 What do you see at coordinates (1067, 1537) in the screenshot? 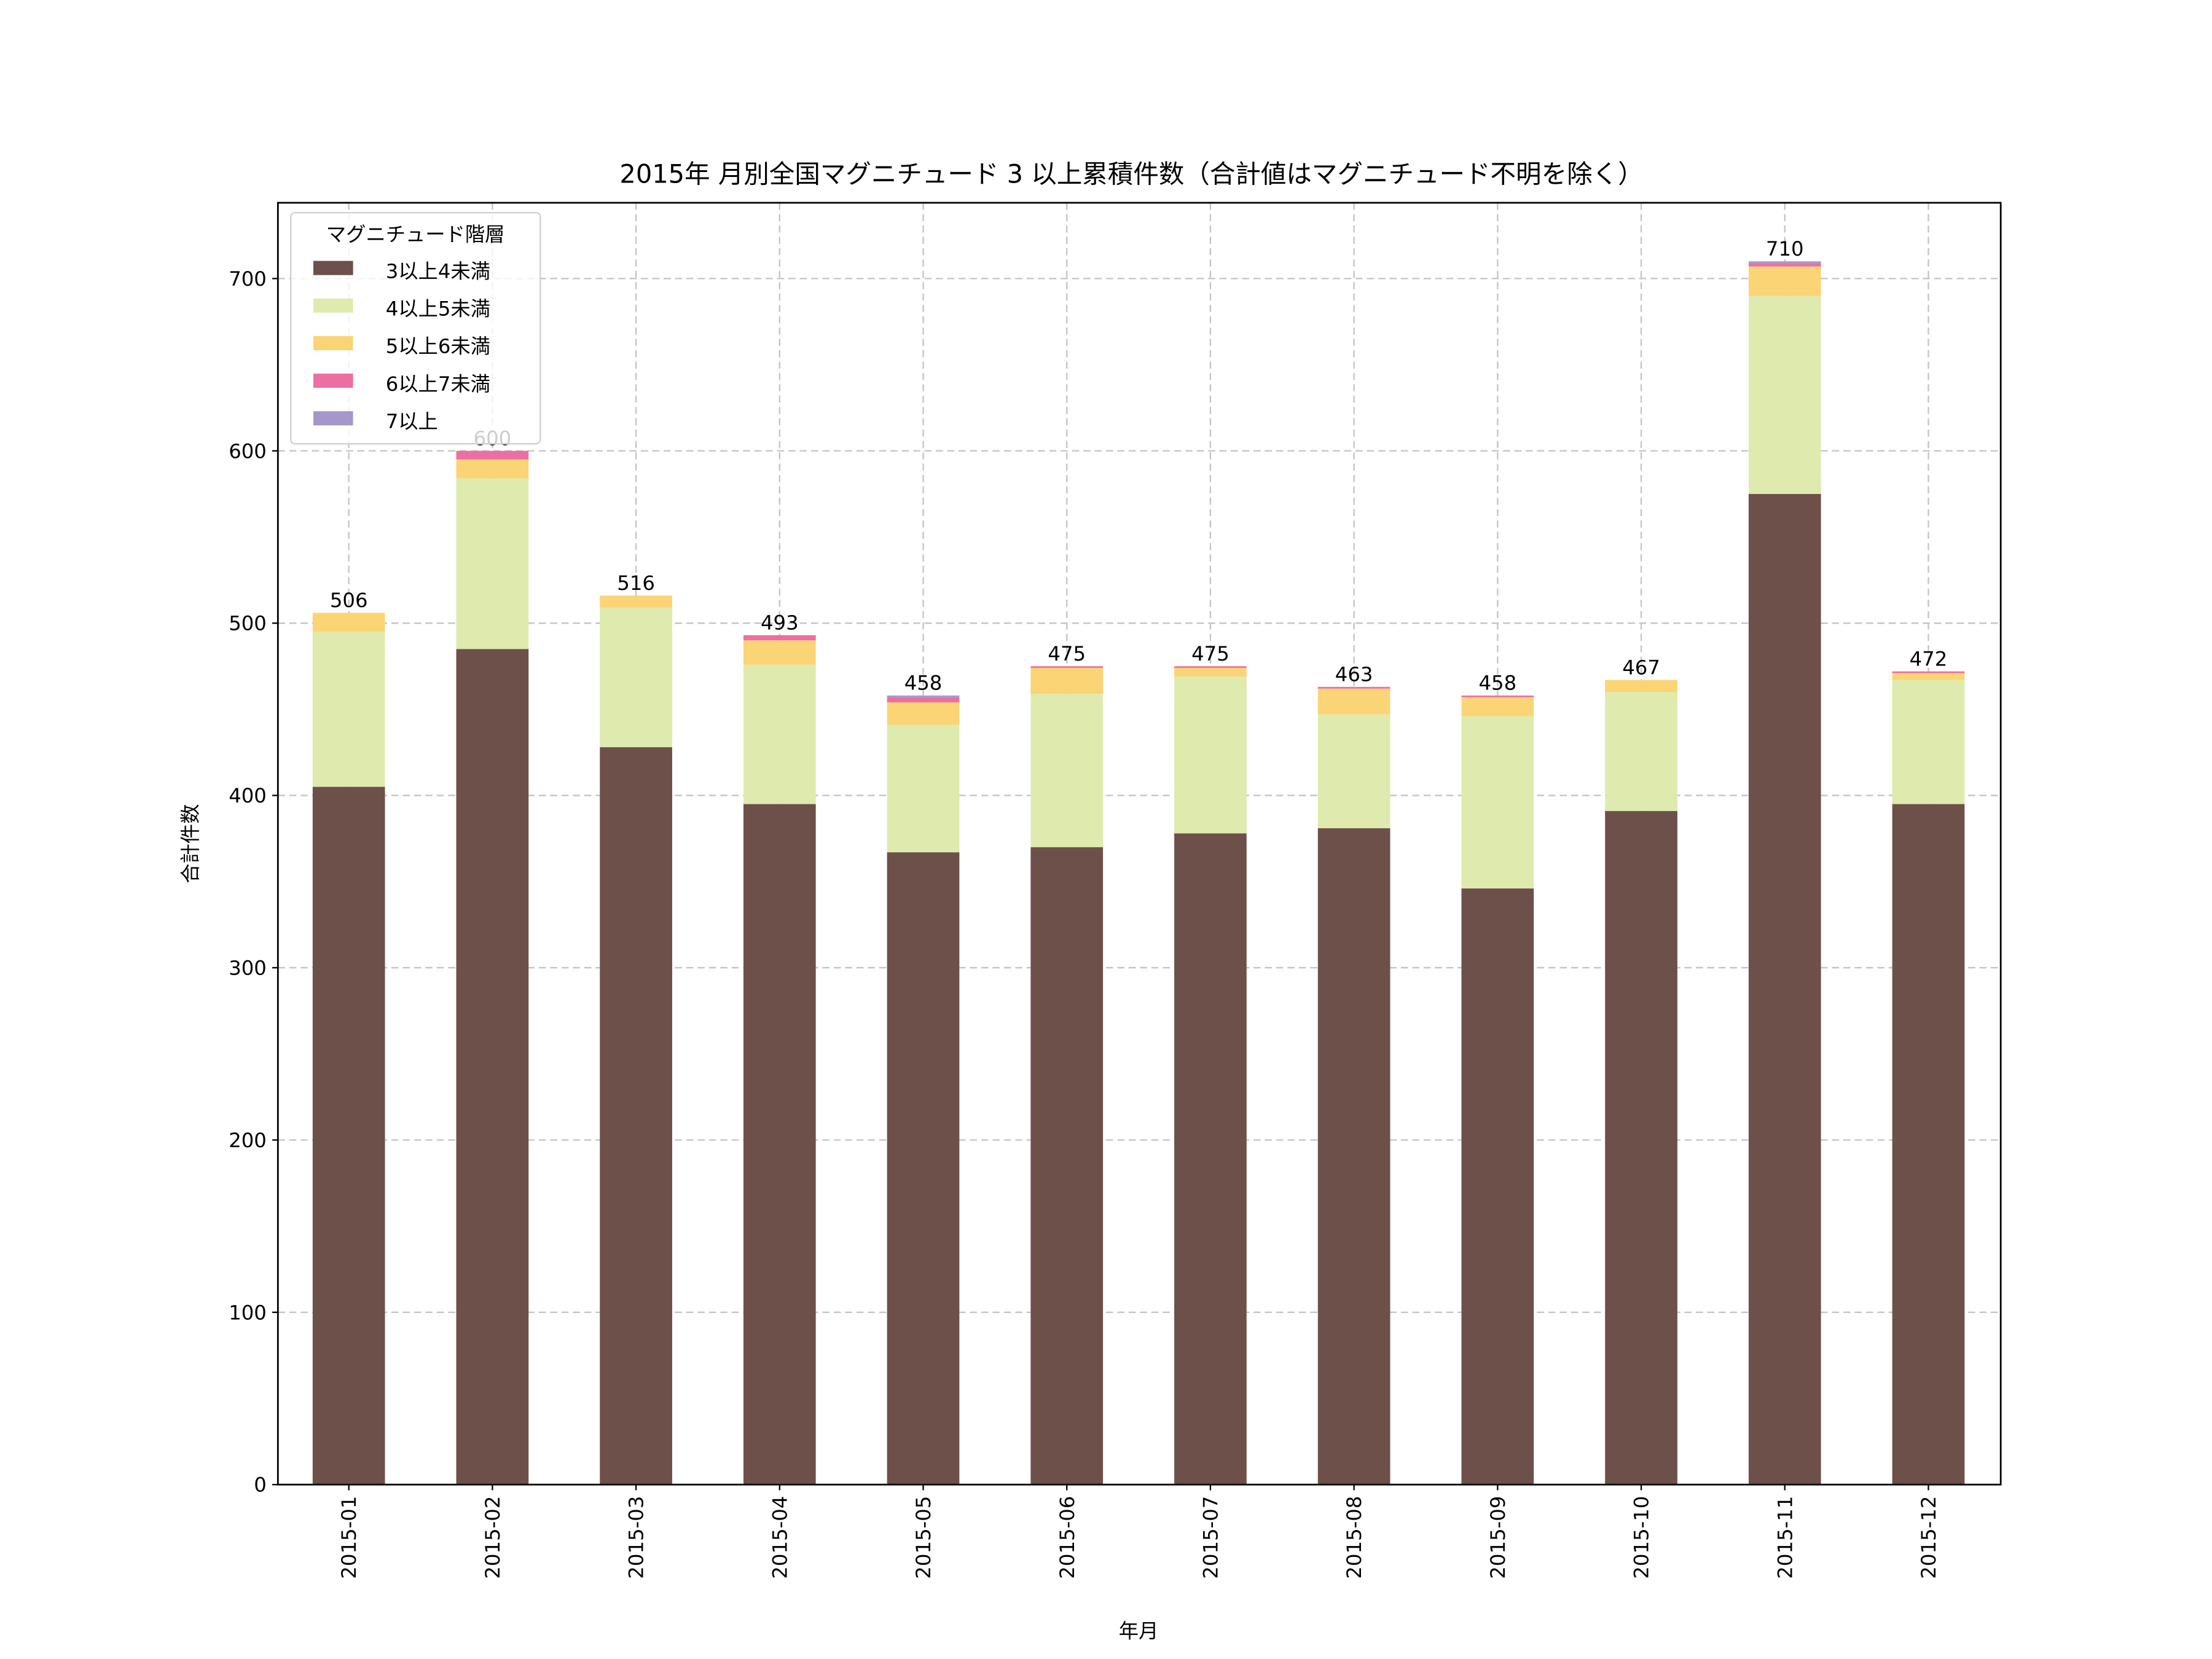
I see `x-tick-label: 2015-06` at bounding box center [1067, 1537].